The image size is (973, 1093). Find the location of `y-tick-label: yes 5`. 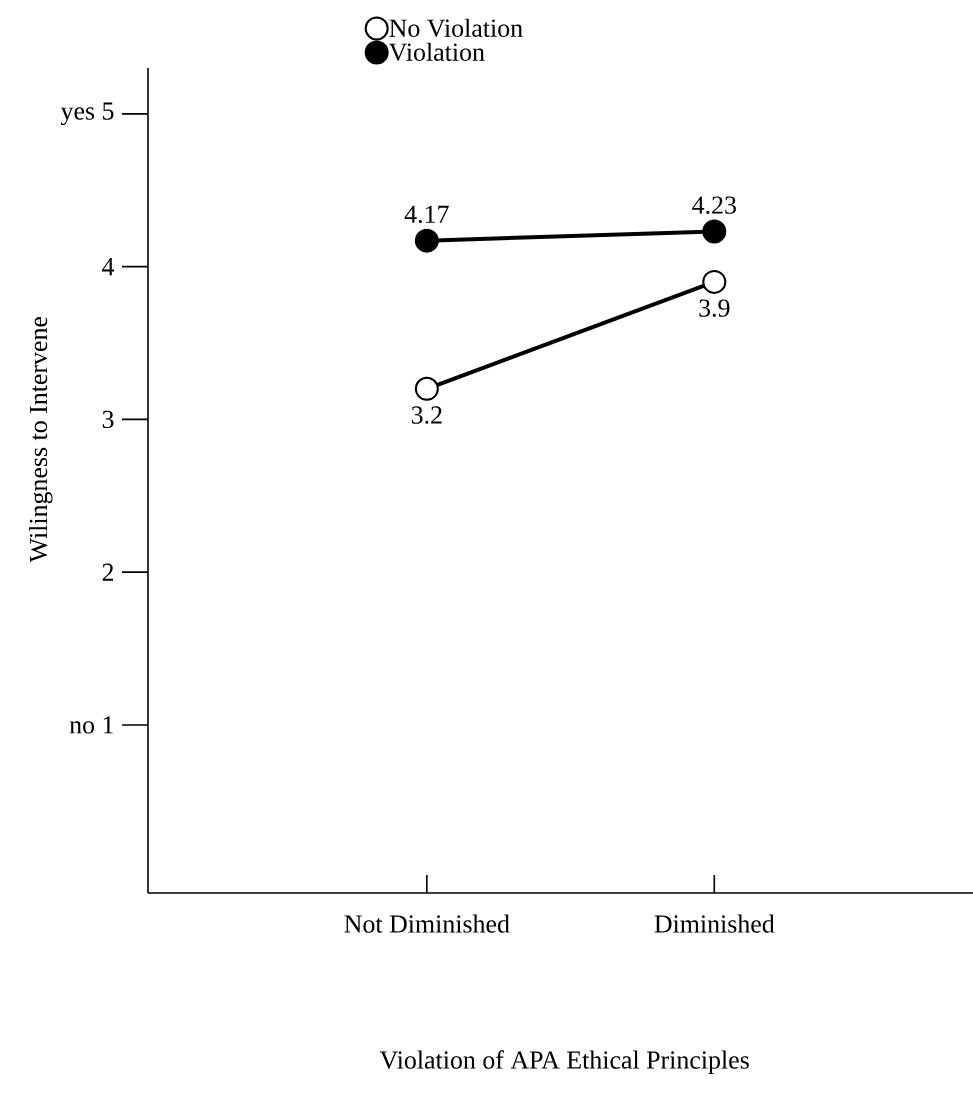

y-tick-label: yes 5 is located at coordinates (87, 114).